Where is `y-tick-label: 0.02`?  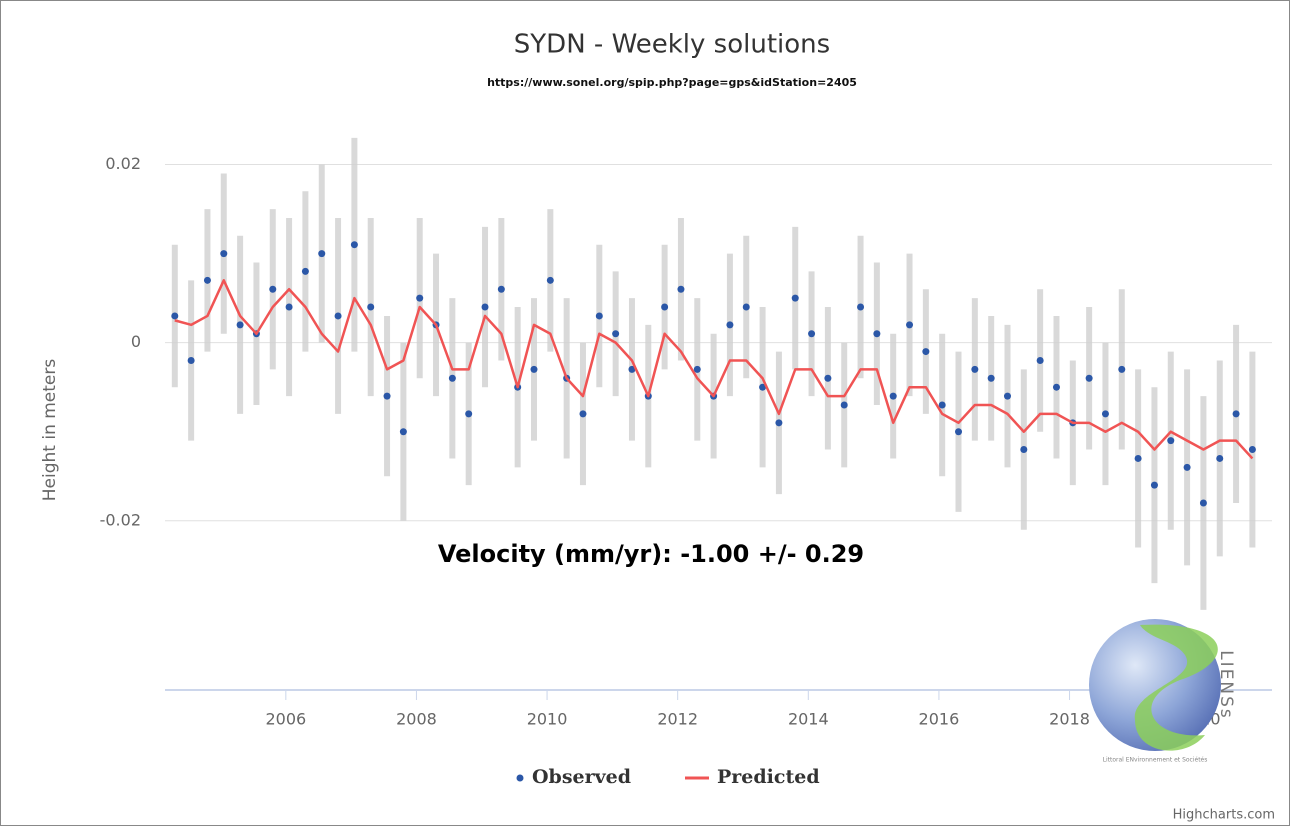
y-tick-label: 0.02 is located at coordinates (123, 163).